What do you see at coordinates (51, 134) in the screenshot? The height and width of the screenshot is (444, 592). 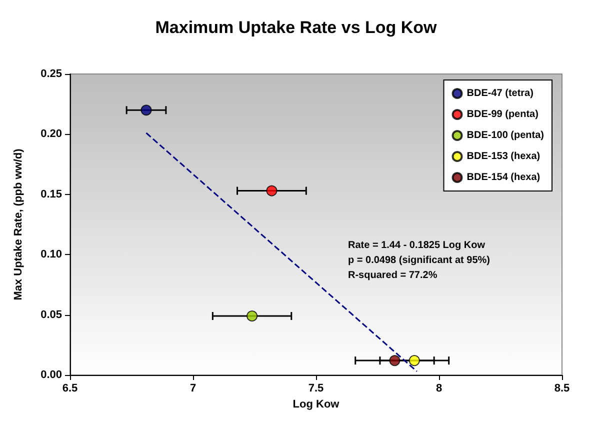 I see `y-tick-label: 0.20` at bounding box center [51, 134].